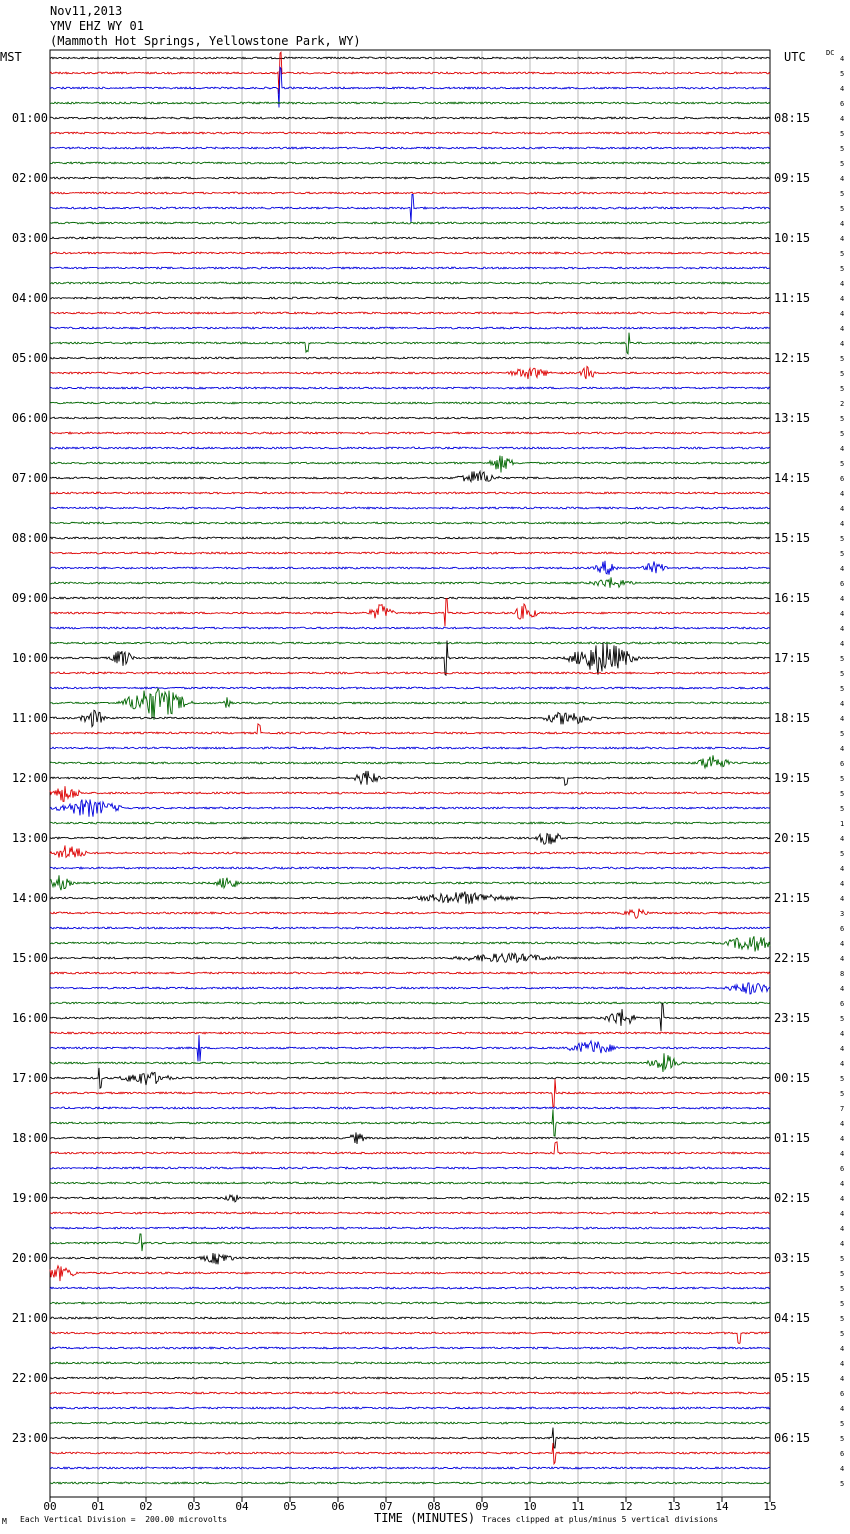 Image resolution: width=850 pixels, height=1534 pixels. Describe the element at coordinates (792, 718) in the screenshot. I see `utc-hour-label: 18:15` at that location.